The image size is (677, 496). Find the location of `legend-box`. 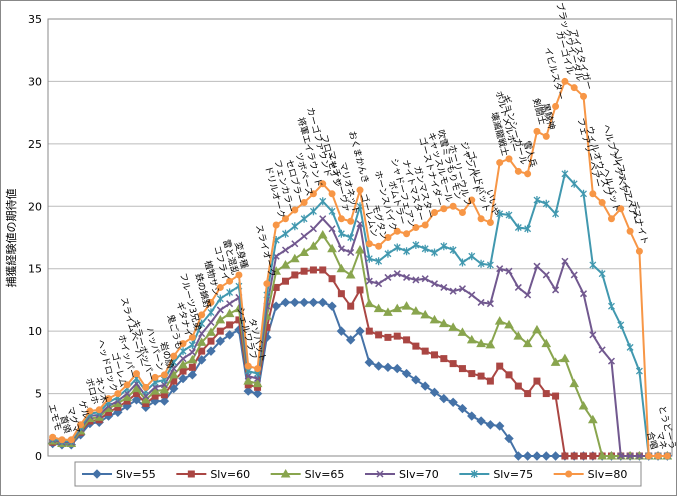

legend-box is located at coordinates (358, 474).